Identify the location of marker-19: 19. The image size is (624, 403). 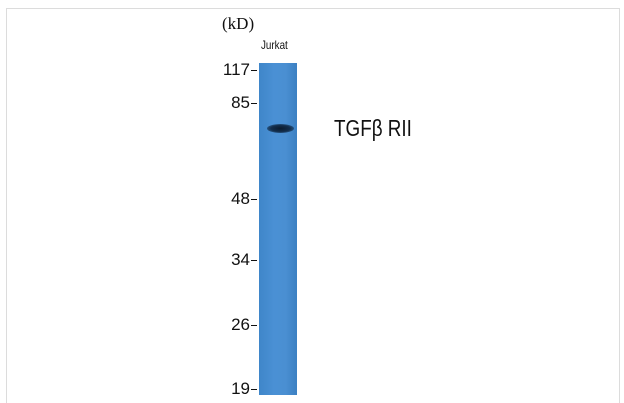
(244, 388).